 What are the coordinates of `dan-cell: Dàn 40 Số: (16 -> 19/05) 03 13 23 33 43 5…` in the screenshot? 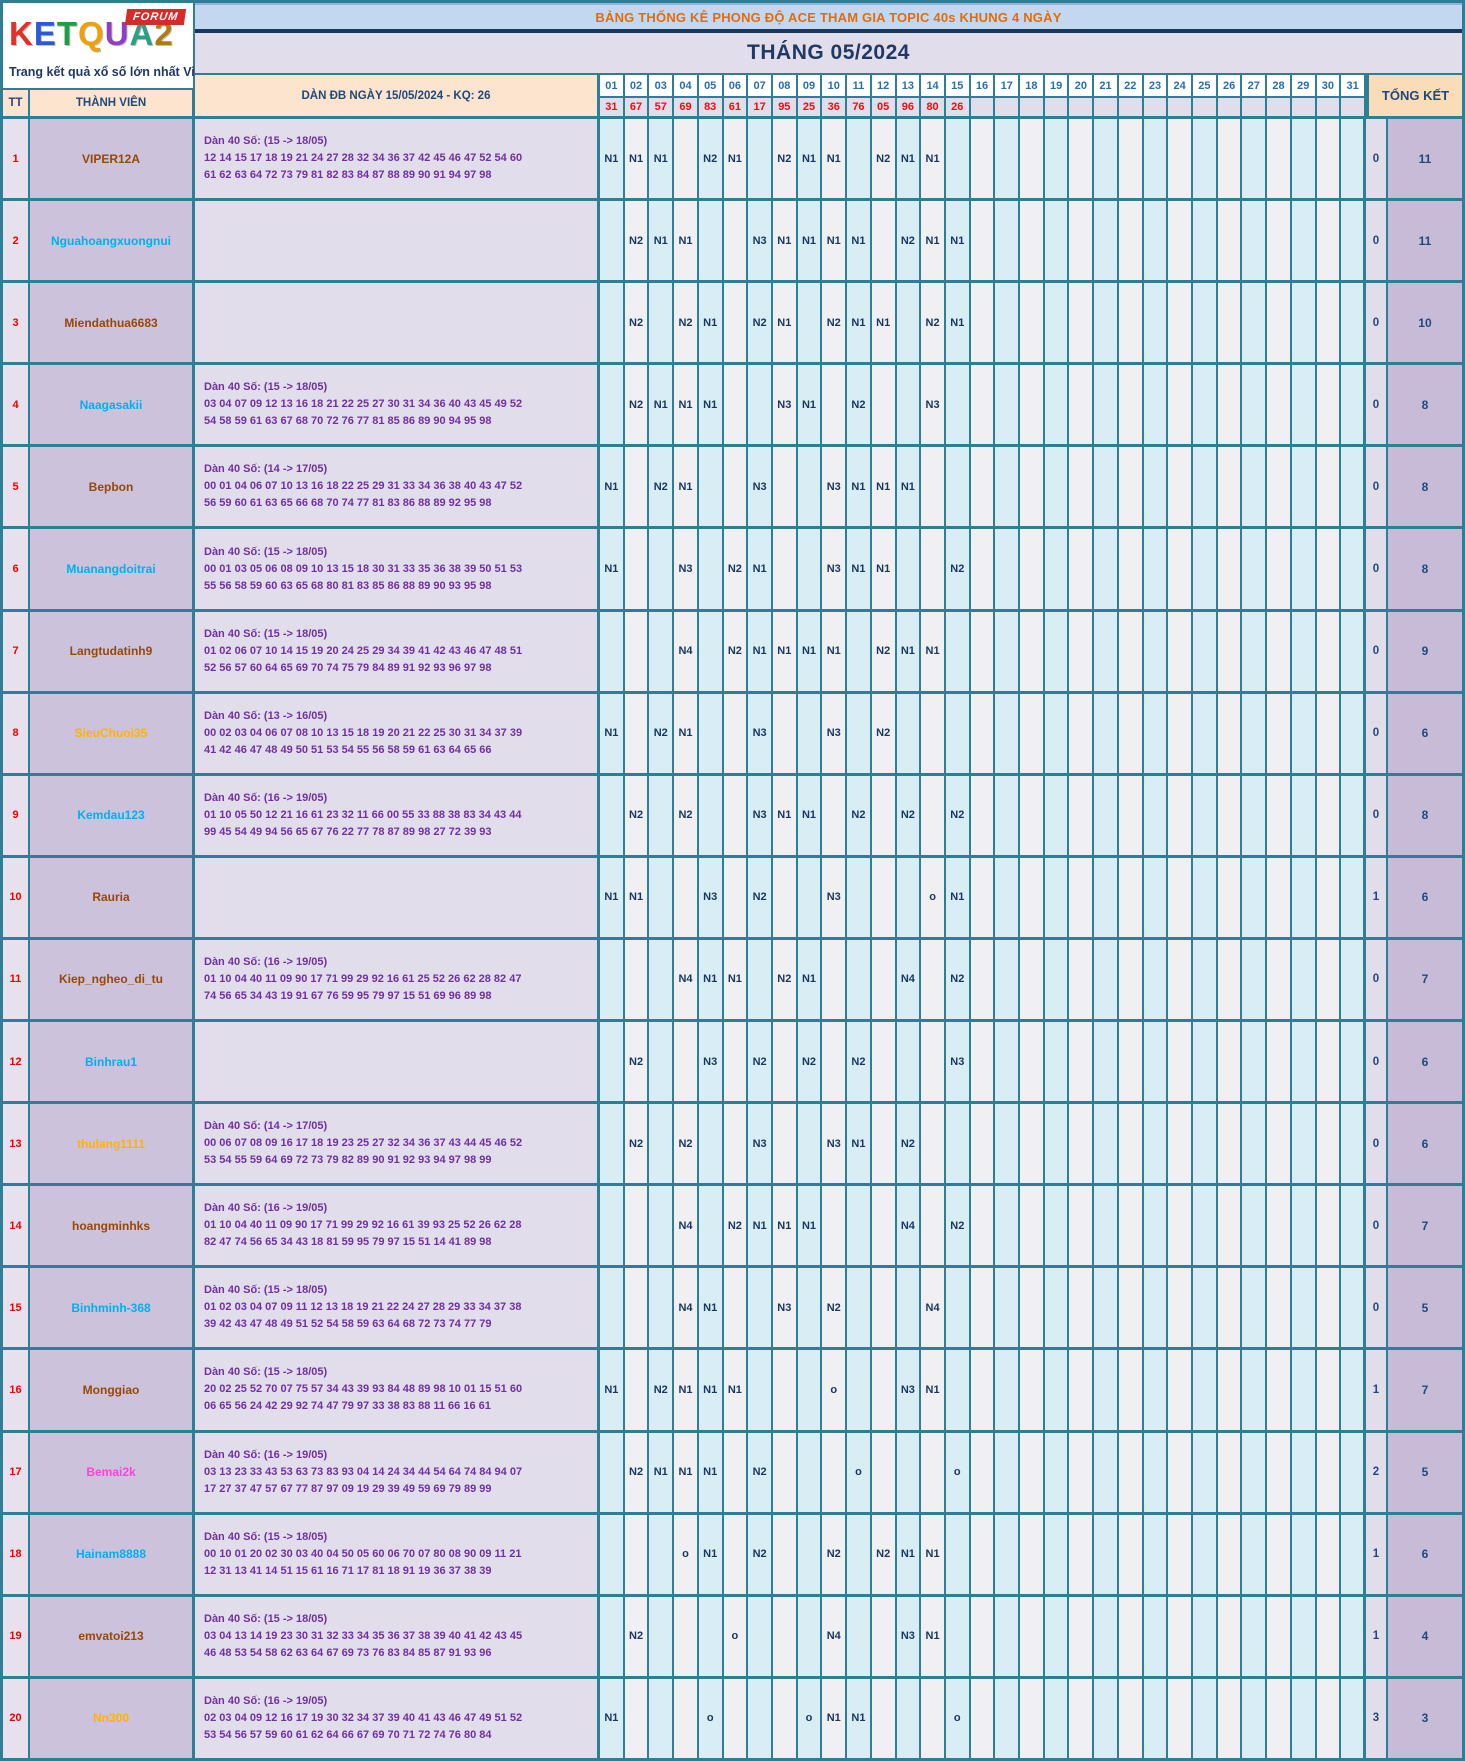 It's located at (397, 1472).